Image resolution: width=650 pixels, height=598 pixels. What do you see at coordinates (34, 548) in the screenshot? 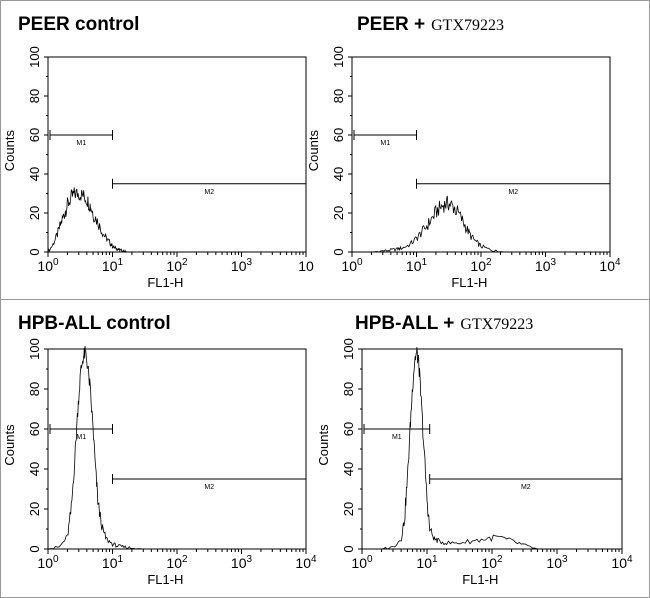
I see `panel-2-y-tick-label-0: 0` at bounding box center [34, 548].